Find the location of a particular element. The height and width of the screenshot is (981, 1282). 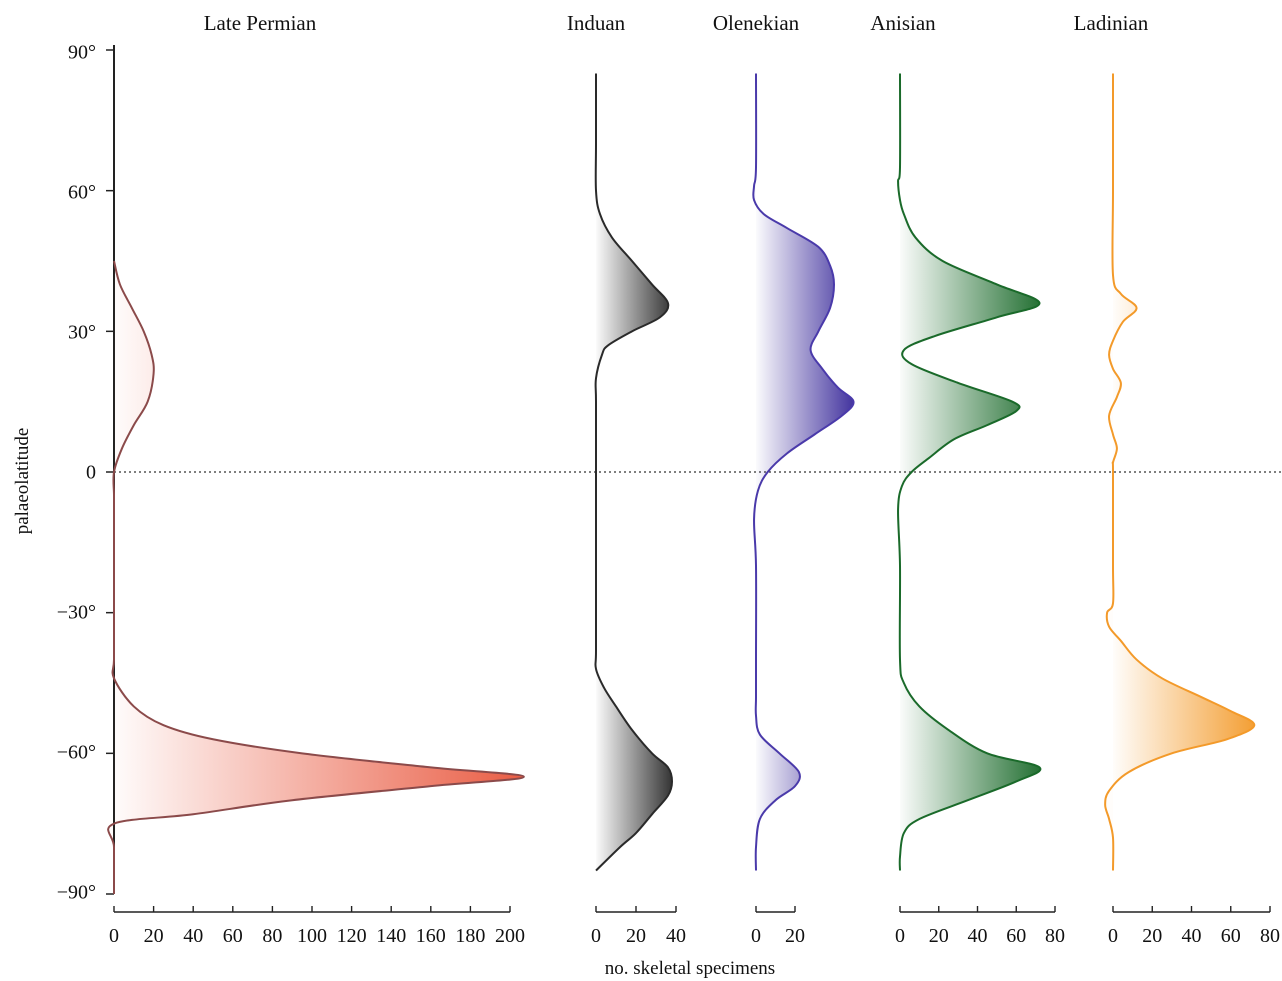

series-line-ladinian is located at coordinates (1180, 472).